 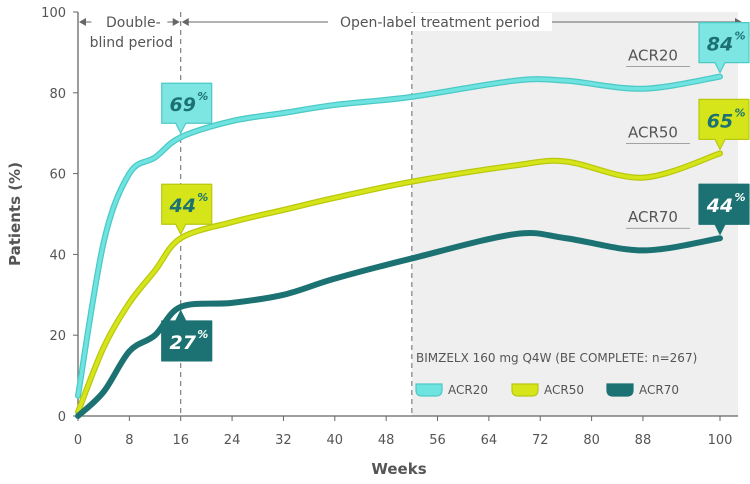 What do you see at coordinates (653, 217) in the screenshot?
I see `series-end-label-acr70: ACR70` at bounding box center [653, 217].